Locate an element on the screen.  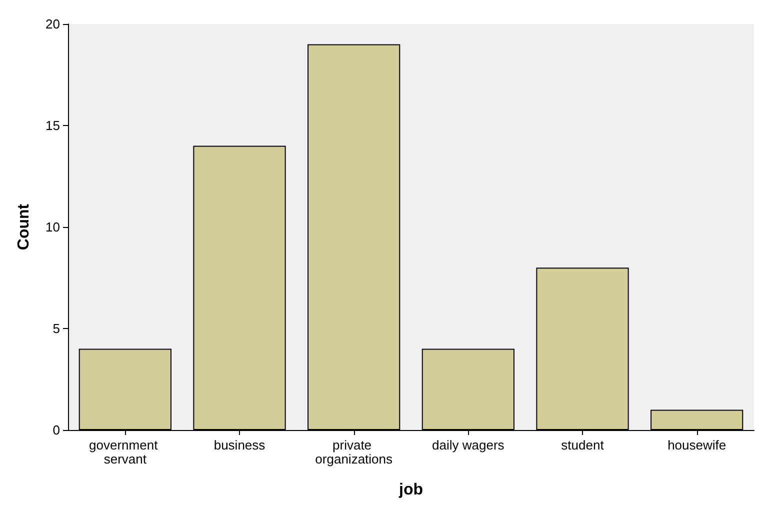
y-tick-label: 0 is located at coordinates (56, 430).